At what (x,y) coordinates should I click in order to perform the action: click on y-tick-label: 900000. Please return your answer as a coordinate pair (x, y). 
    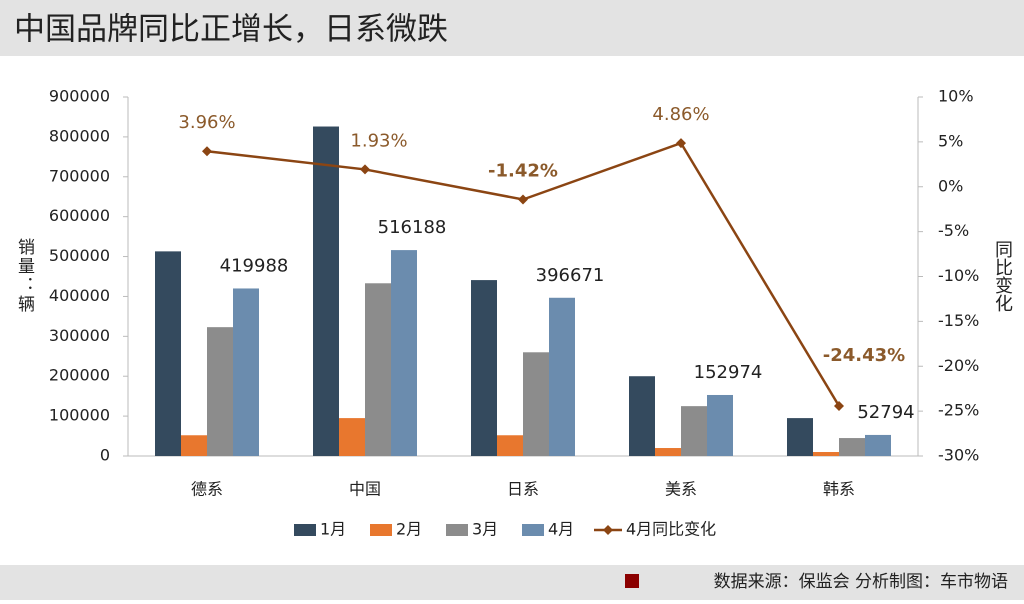
    Looking at the image, I should click on (79, 96).